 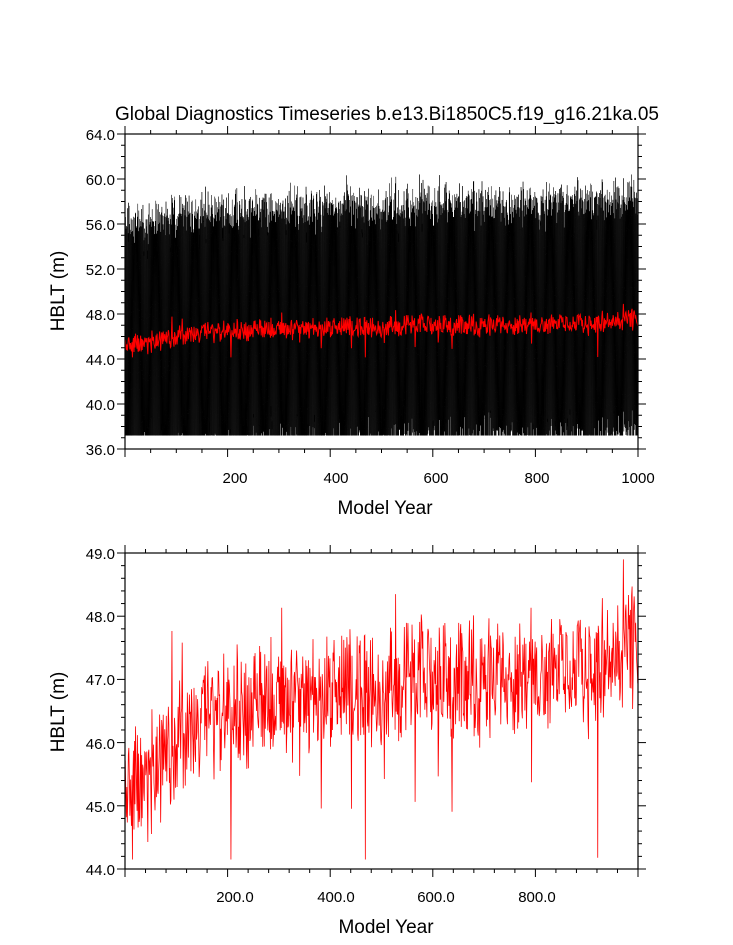 I want to click on bottom-y-tick-label: 47.0, so click(x=100, y=680).